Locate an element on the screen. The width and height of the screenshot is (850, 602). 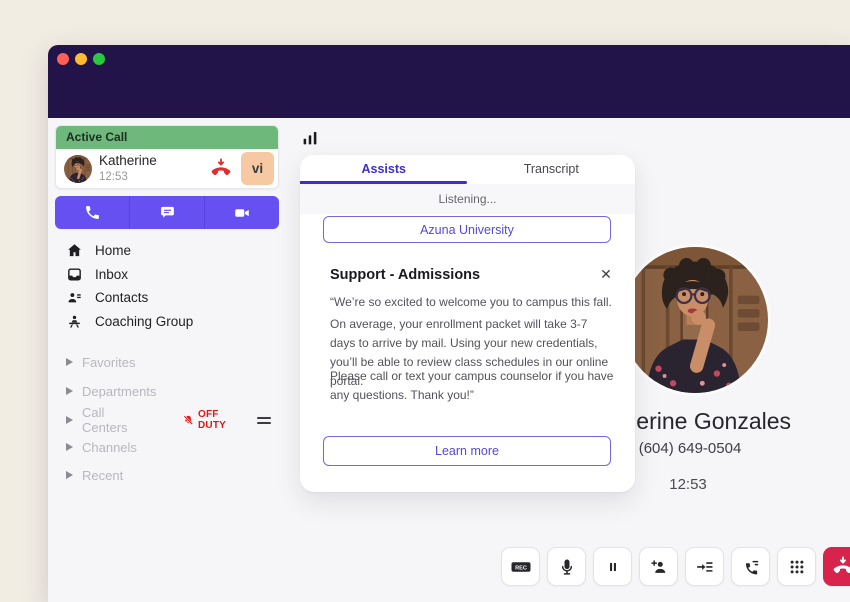
phone-transfer-button is located at coordinates (750, 566).